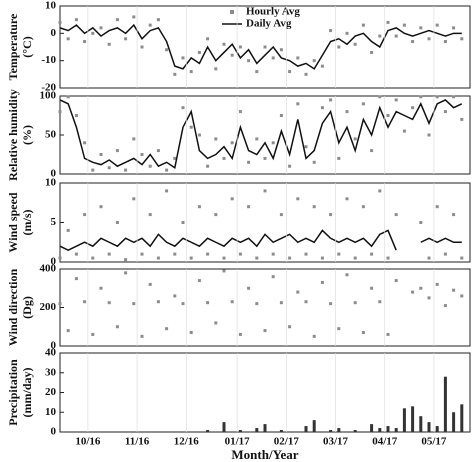 The width and height of the screenshot is (474, 462). What do you see at coordinates (287, 442) in the screenshot?
I see `x-tick-label: 02/17` at bounding box center [287, 442].